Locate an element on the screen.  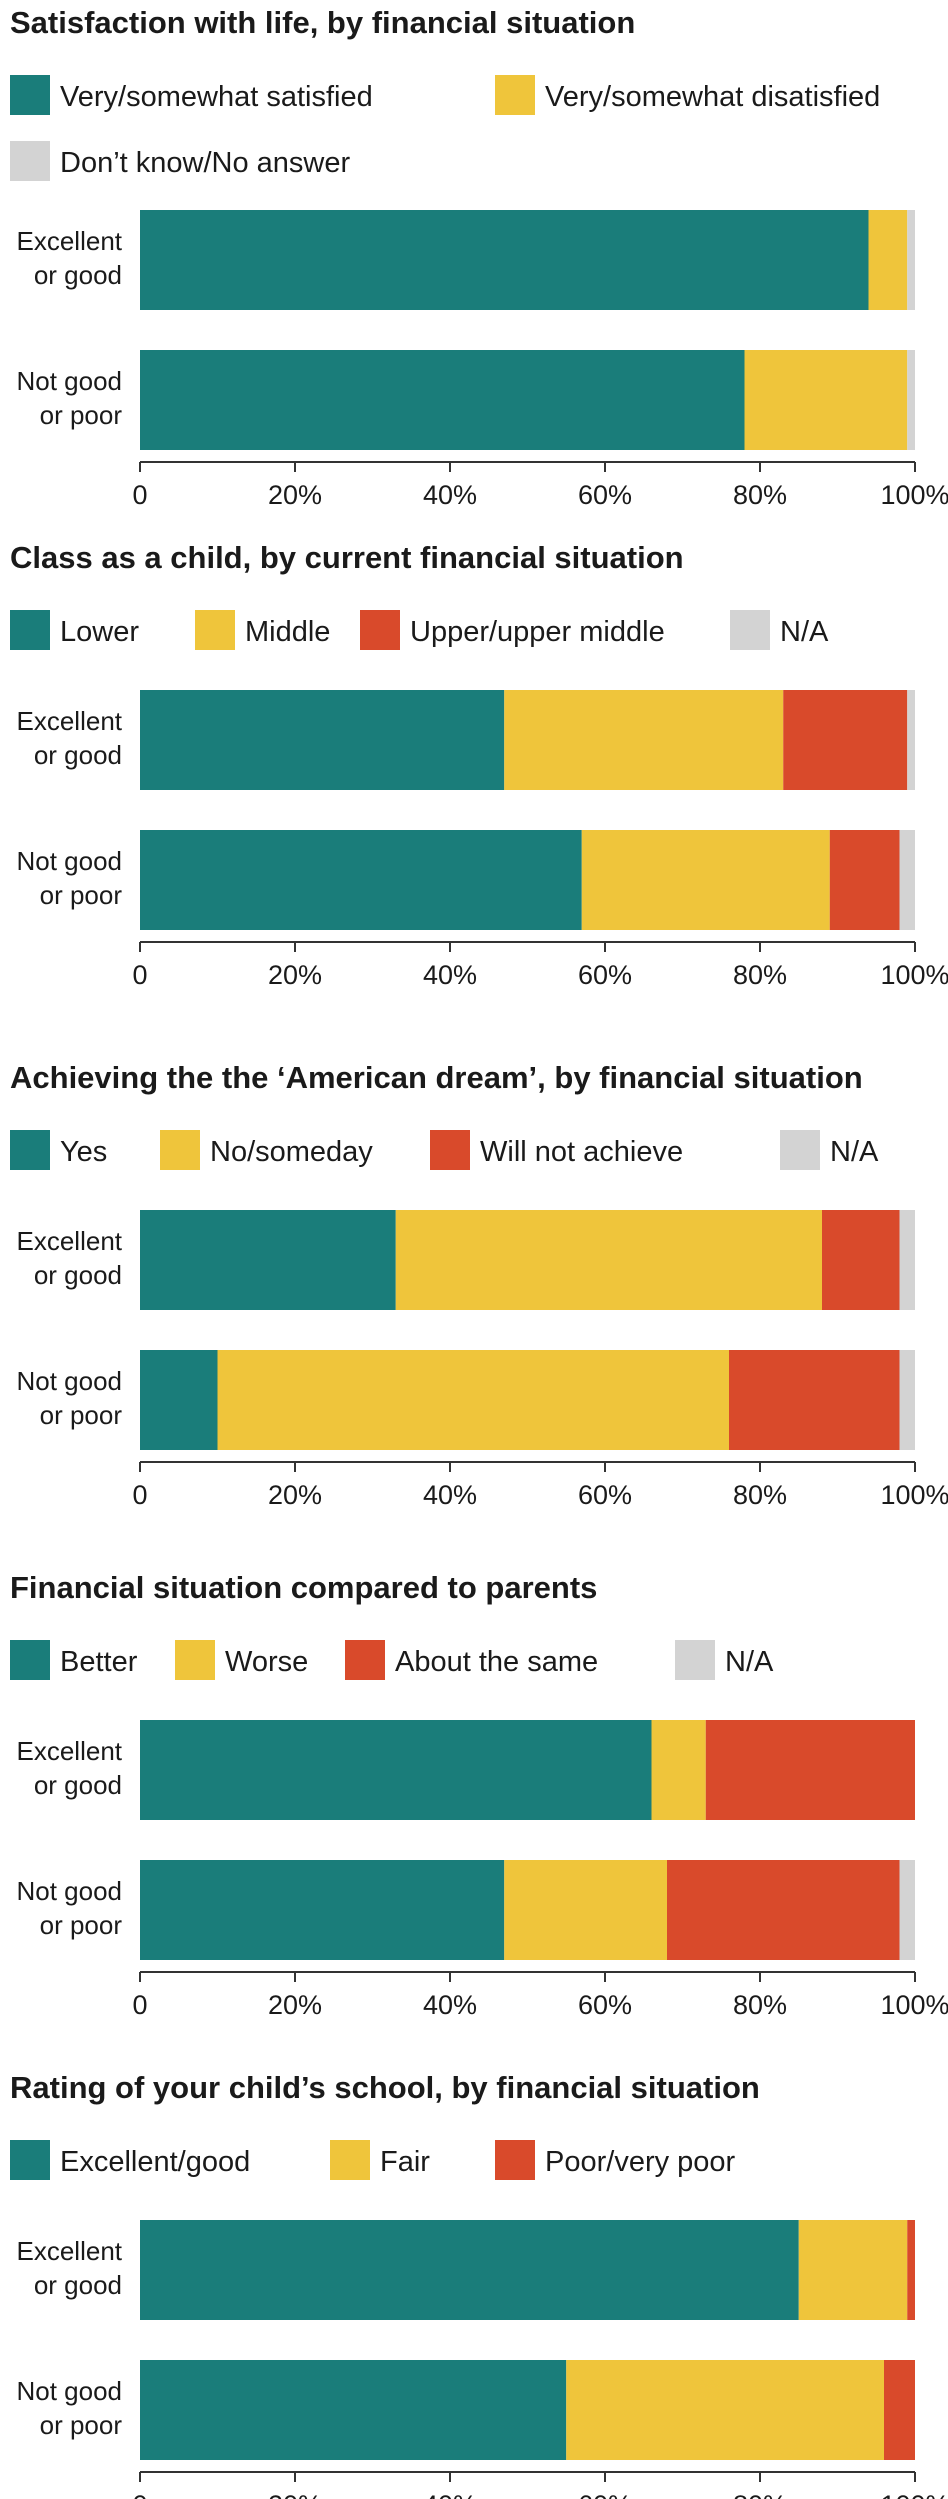
legend-item: Middle is located at coordinates (262, 630).